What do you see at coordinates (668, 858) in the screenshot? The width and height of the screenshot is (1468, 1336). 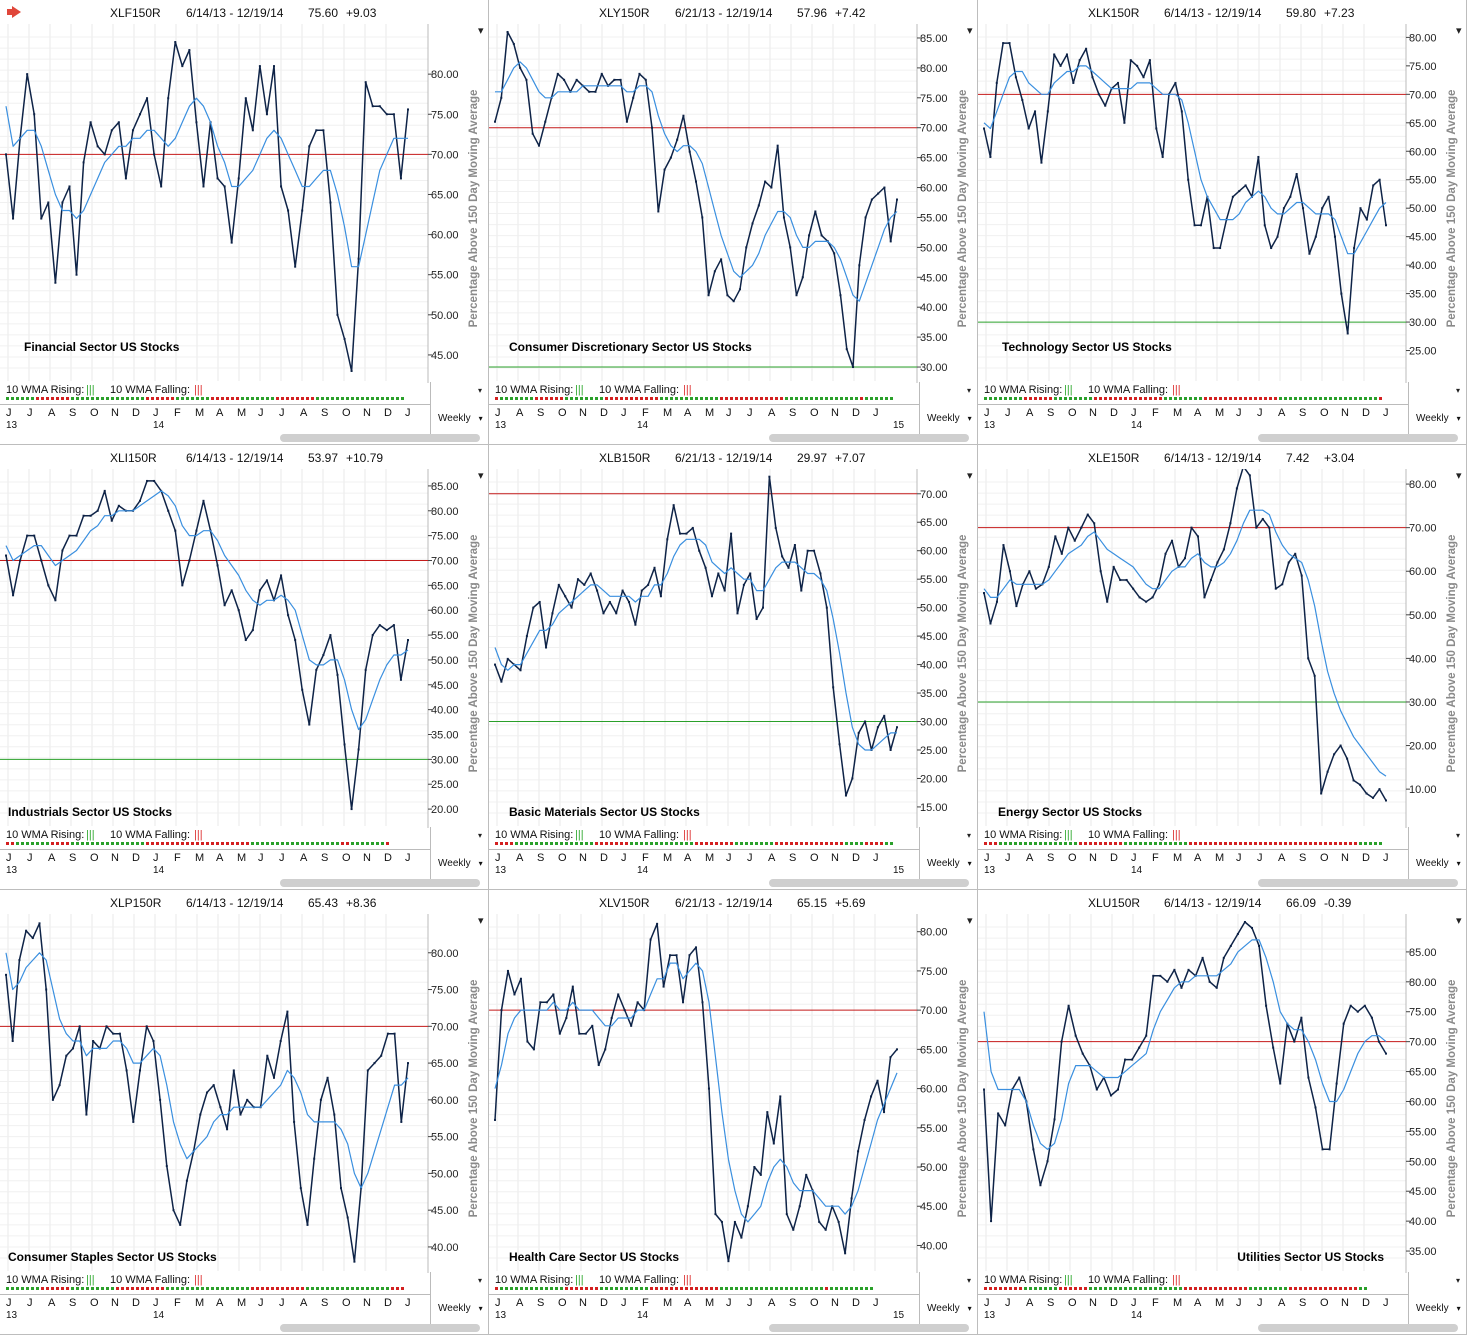 I see `x-tick-label: M` at bounding box center [668, 858].